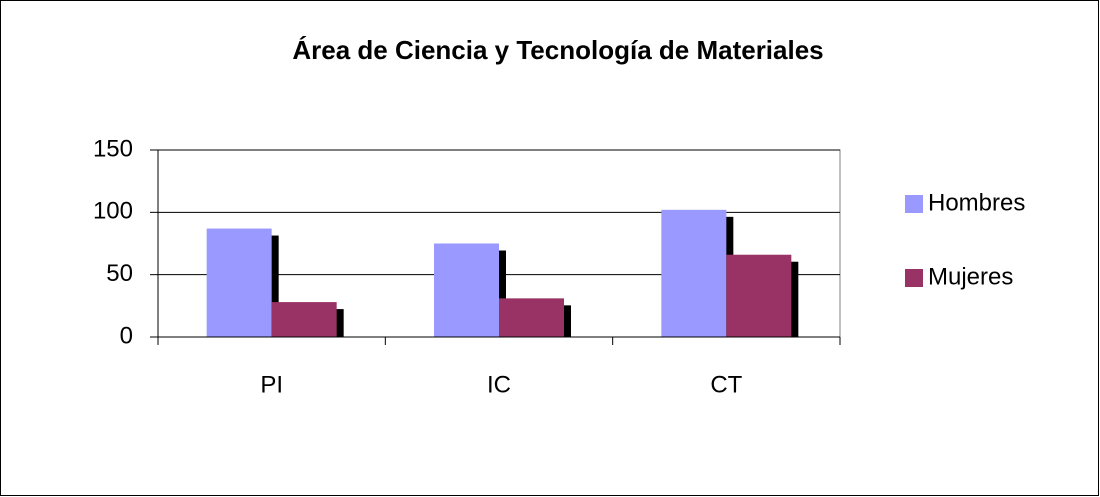 The height and width of the screenshot is (497, 1100). I want to click on y-tick-label: 50, so click(119, 273).